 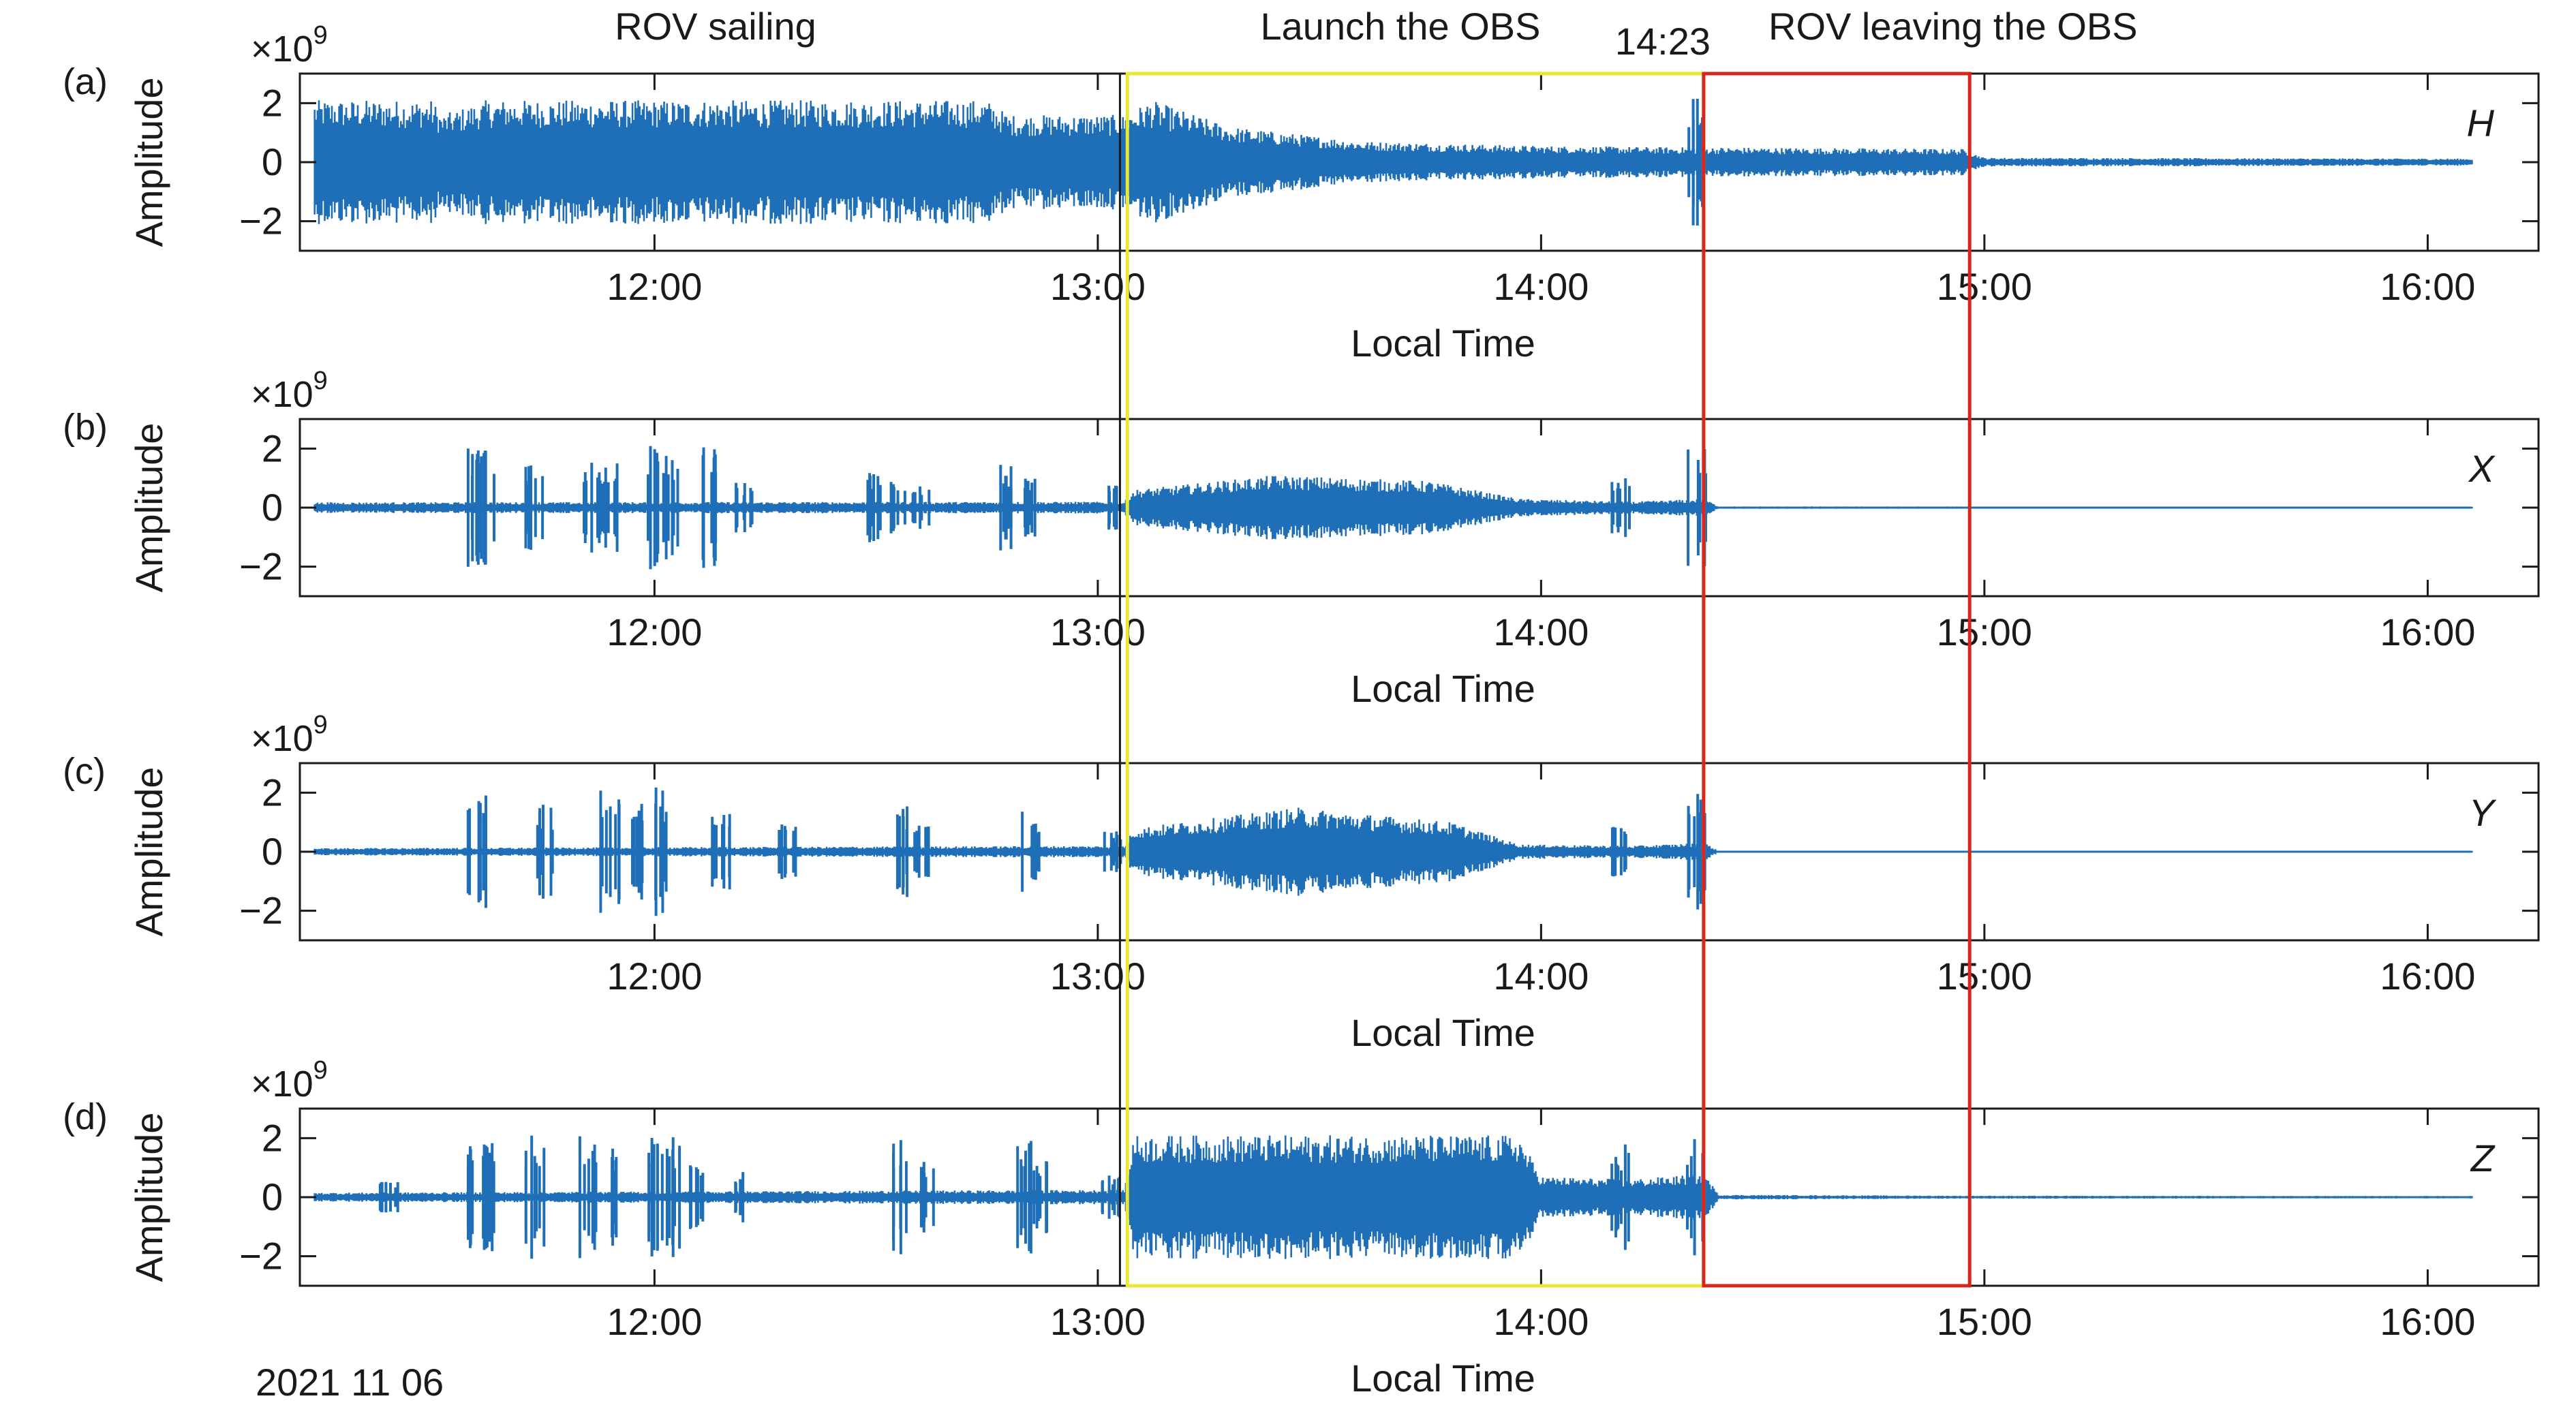 I want to click on panel-letter: (c), so click(x=84, y=771).